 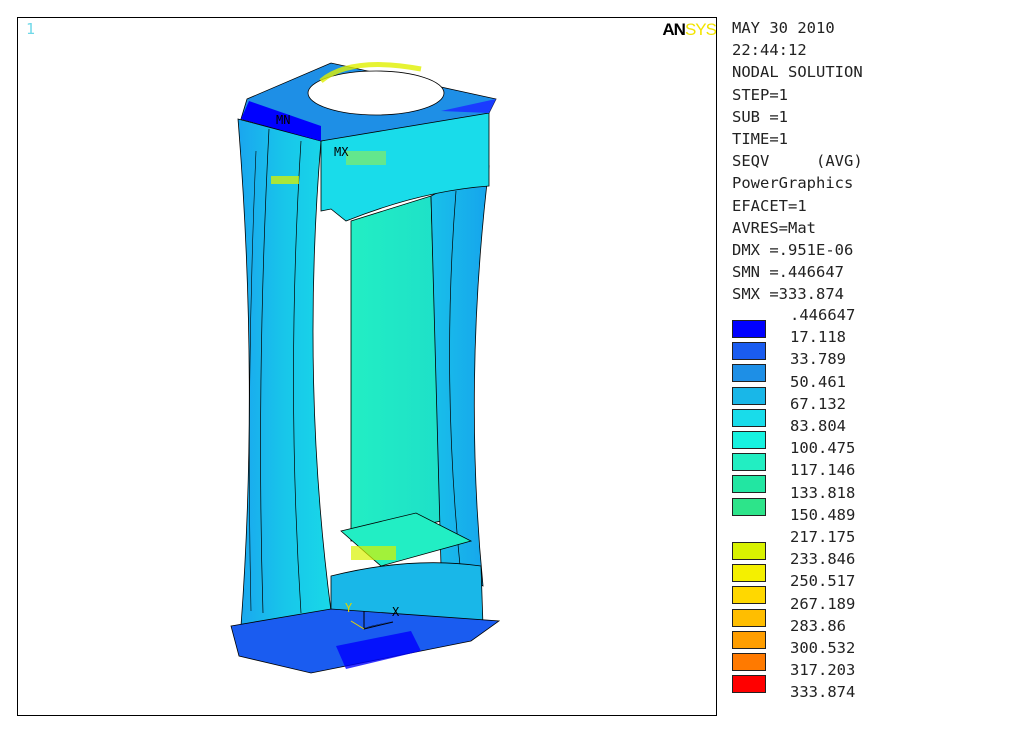 What do you see at coordinates (823, 514) in the screenshot?
I see `legend-value: 150.489` at bounding box center [823, 514].